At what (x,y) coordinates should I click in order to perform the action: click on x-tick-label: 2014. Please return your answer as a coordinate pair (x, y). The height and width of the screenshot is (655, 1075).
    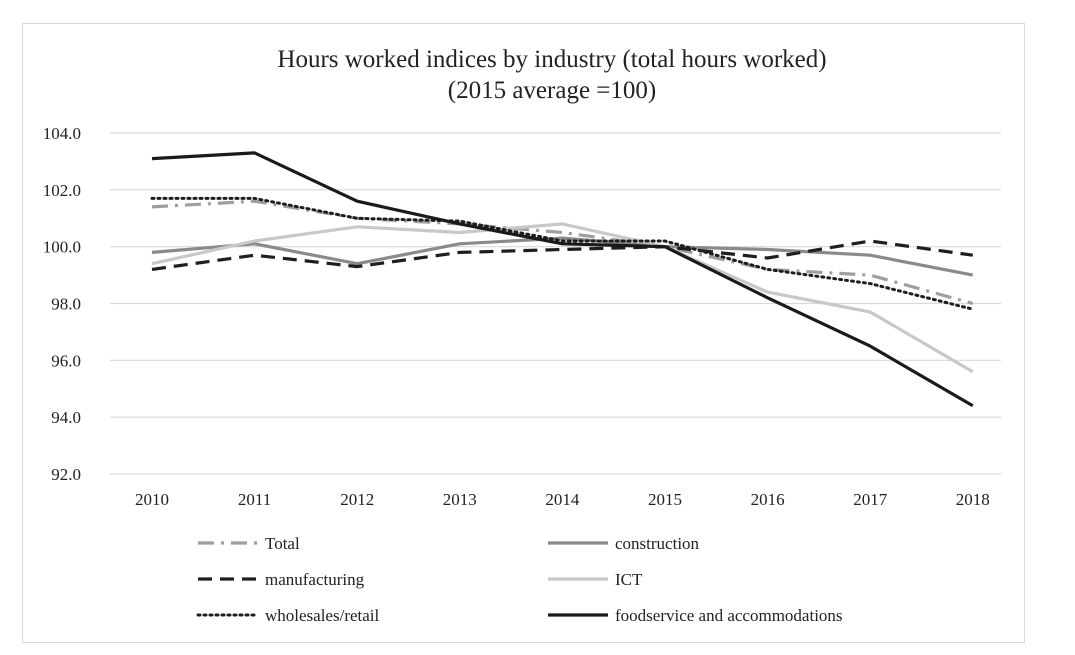
    Looking at the image, I should click on (562, 499).